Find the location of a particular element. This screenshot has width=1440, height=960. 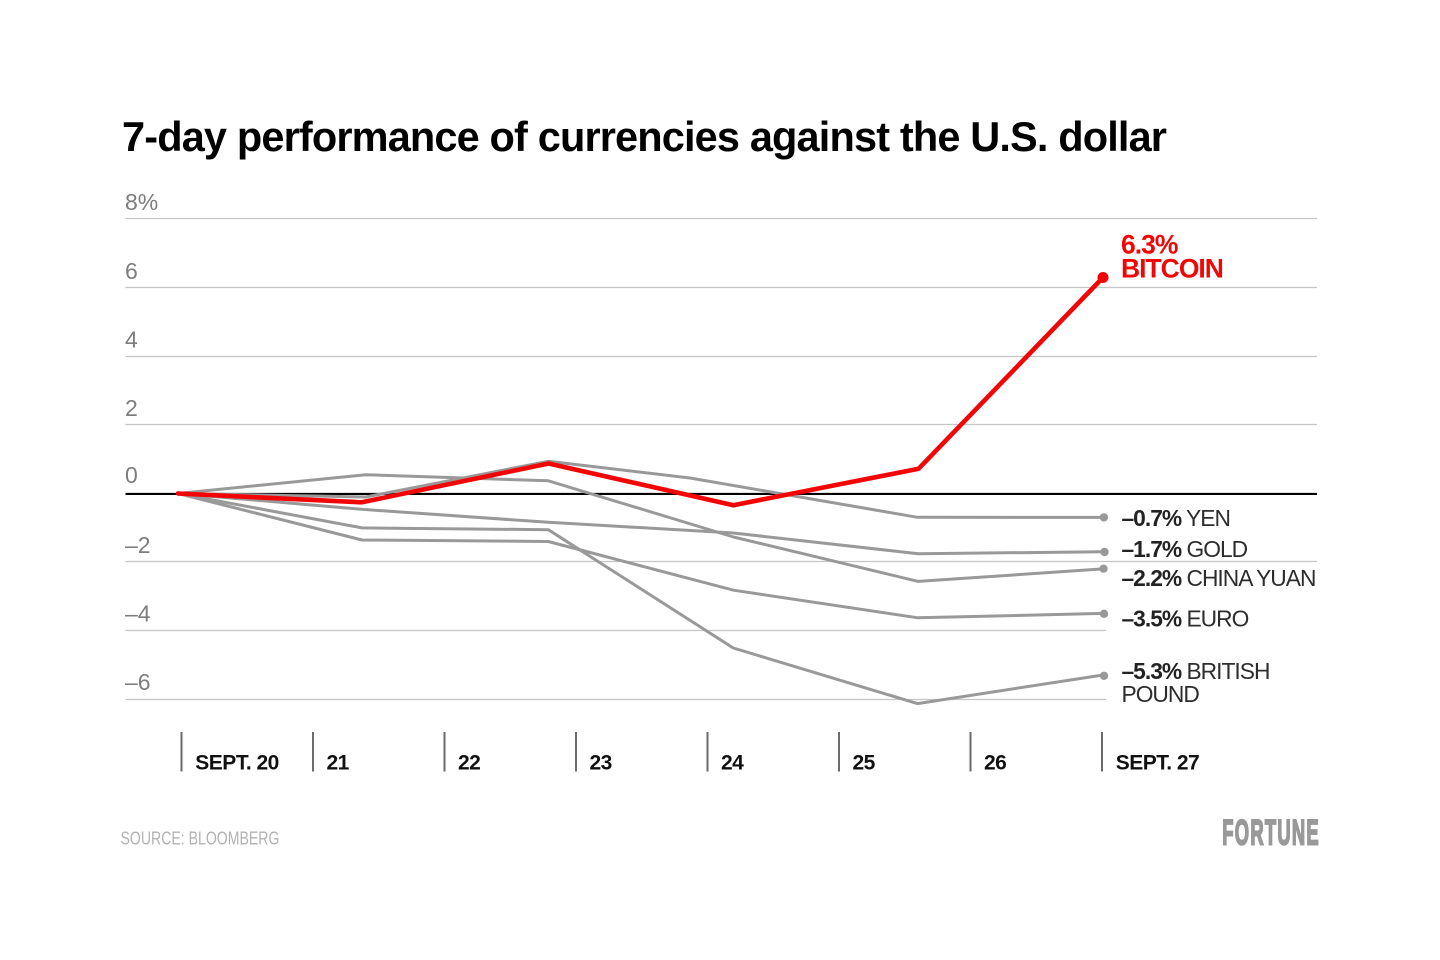

svg-text: 2 is located at coordinates (131, 408).